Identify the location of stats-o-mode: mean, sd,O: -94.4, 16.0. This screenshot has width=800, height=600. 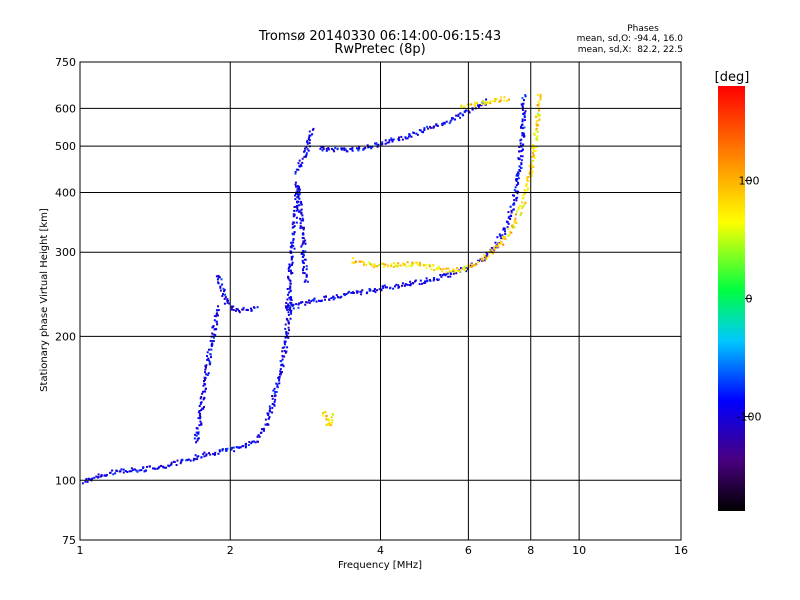
(630, 39).